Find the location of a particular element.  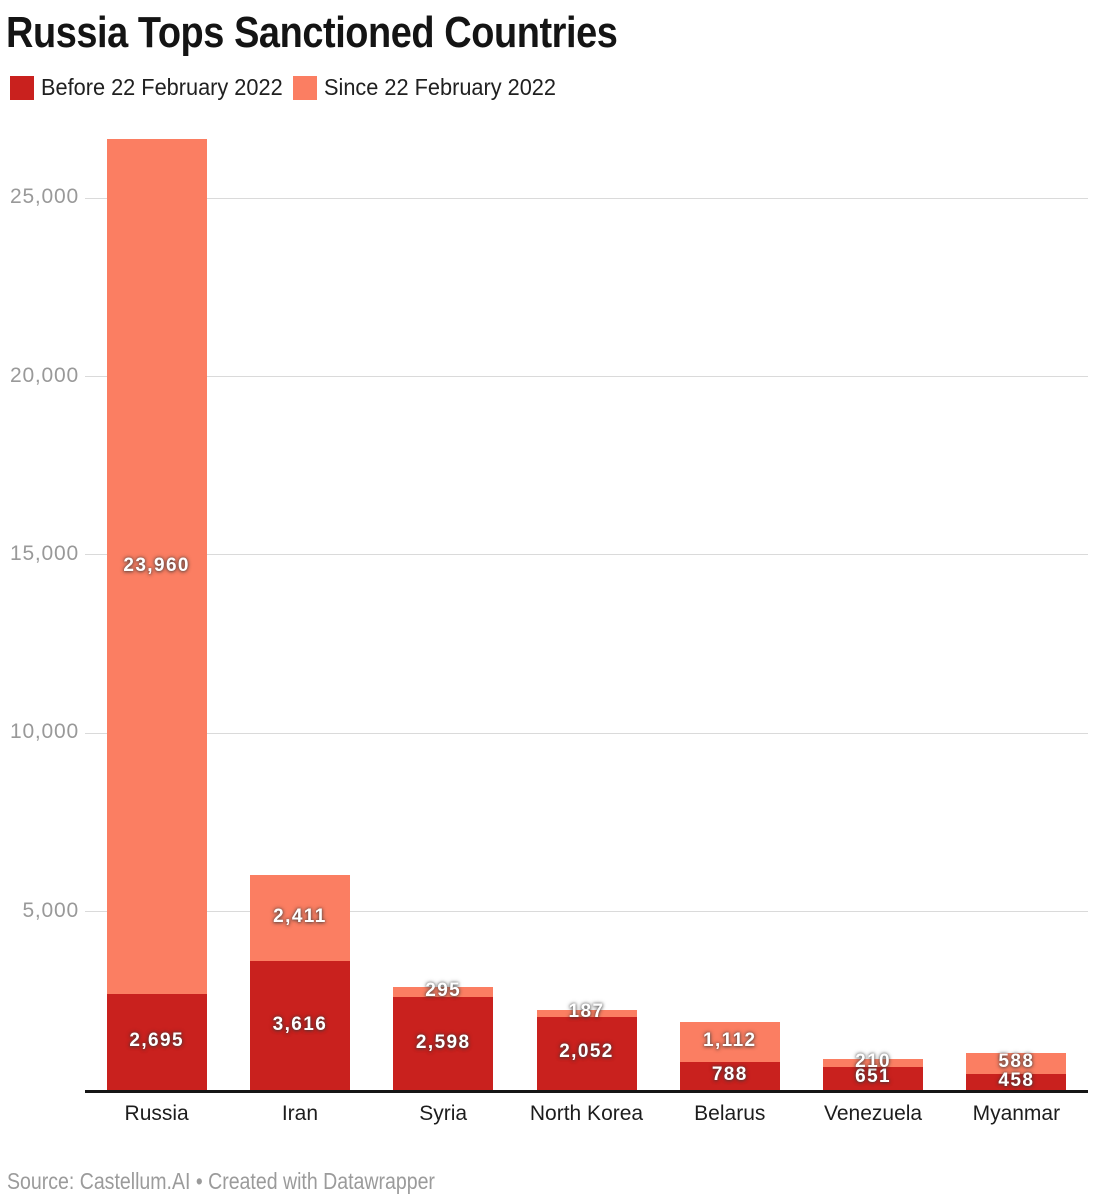

bar-value-before: 2,052 is located at coordinates (586, 1052).